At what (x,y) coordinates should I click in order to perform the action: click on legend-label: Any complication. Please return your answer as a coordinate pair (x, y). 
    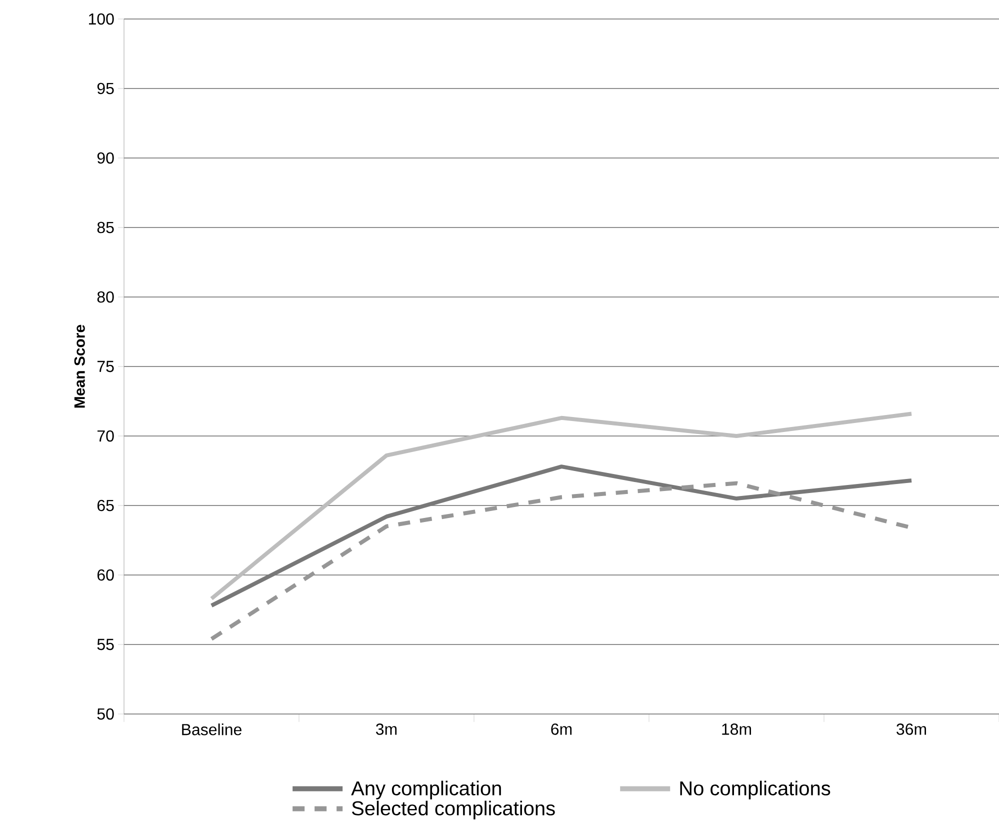
    Looking at the image, I should click on (426, 790).